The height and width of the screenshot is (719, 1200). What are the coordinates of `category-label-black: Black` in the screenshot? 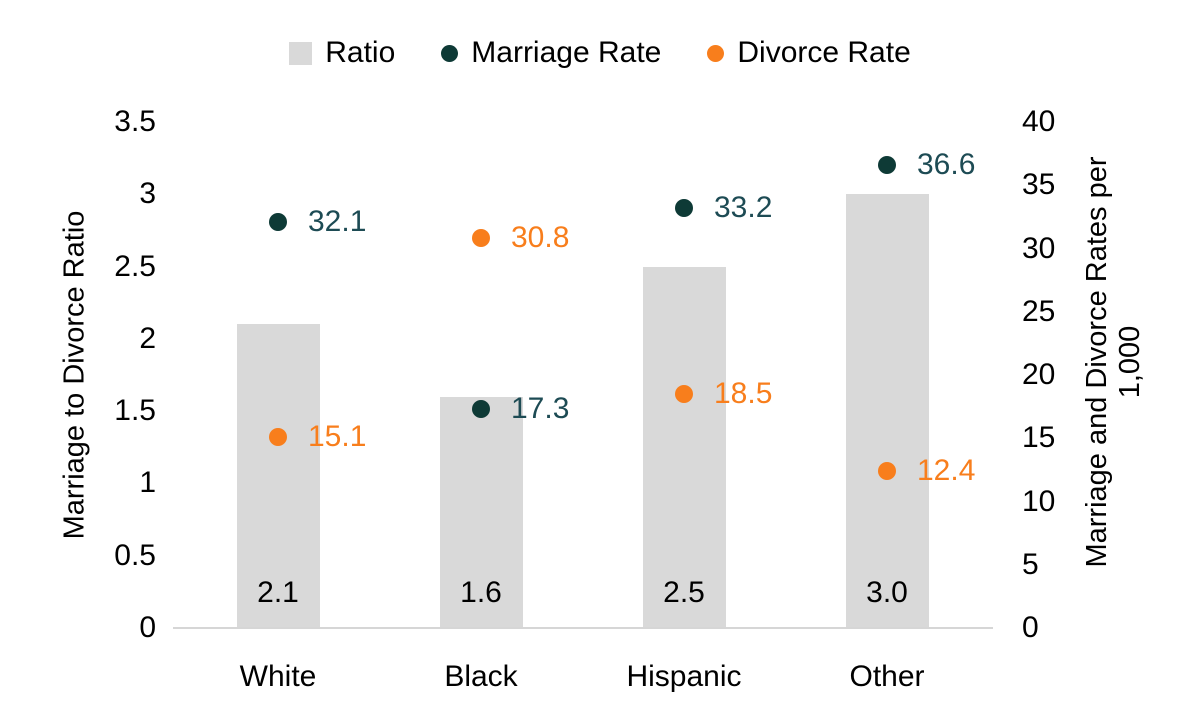 It's located at (481, 676).